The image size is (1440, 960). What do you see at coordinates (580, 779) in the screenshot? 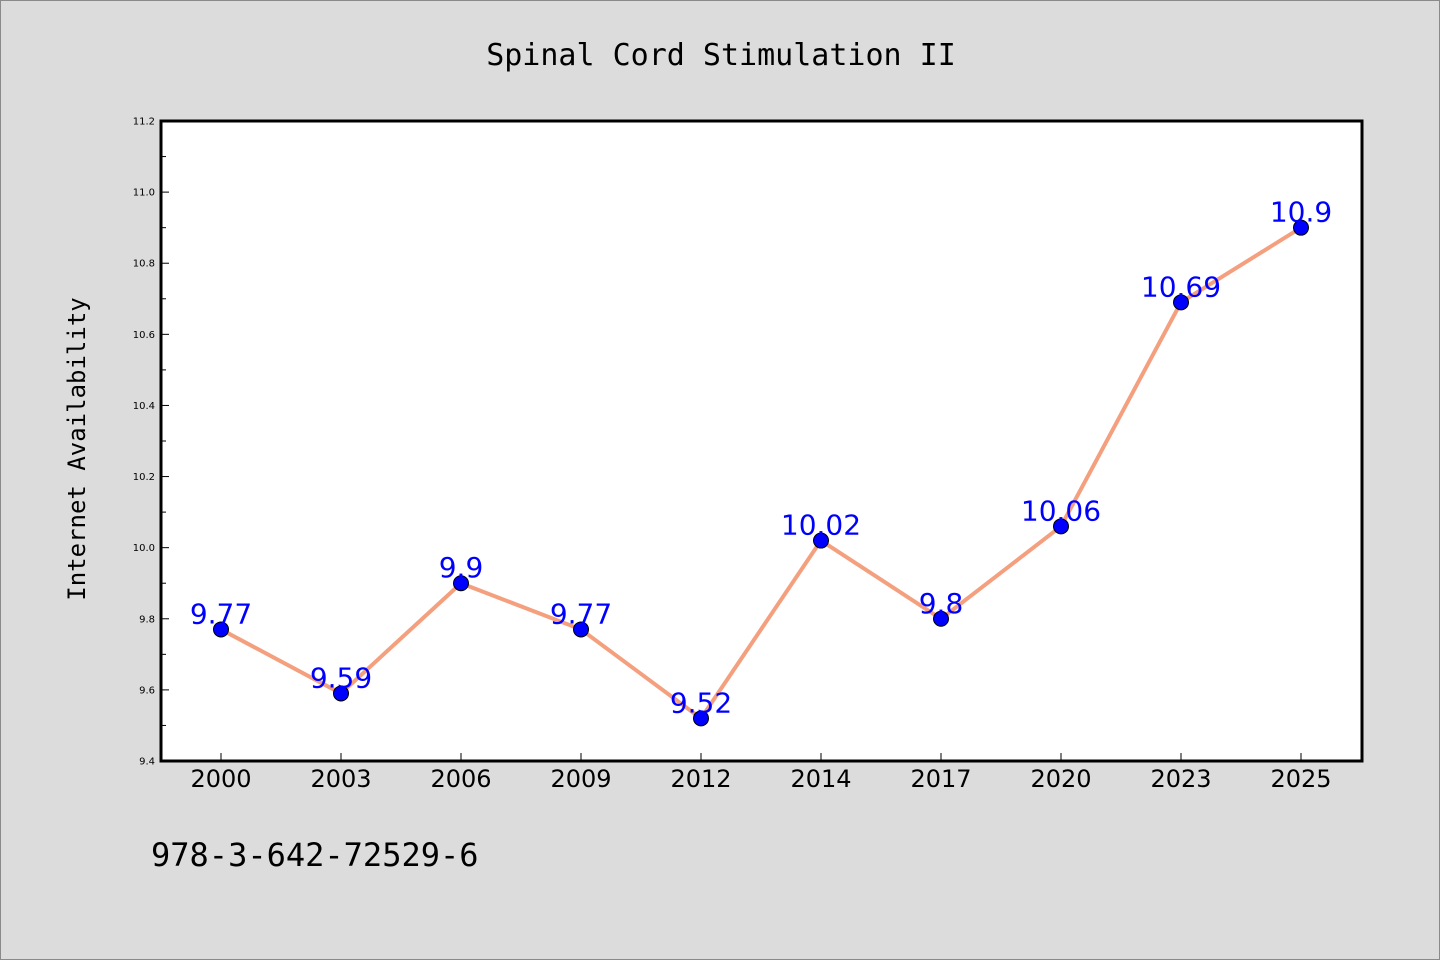
I see `x-tick-label: 2009` at bounding box center [580, 779].